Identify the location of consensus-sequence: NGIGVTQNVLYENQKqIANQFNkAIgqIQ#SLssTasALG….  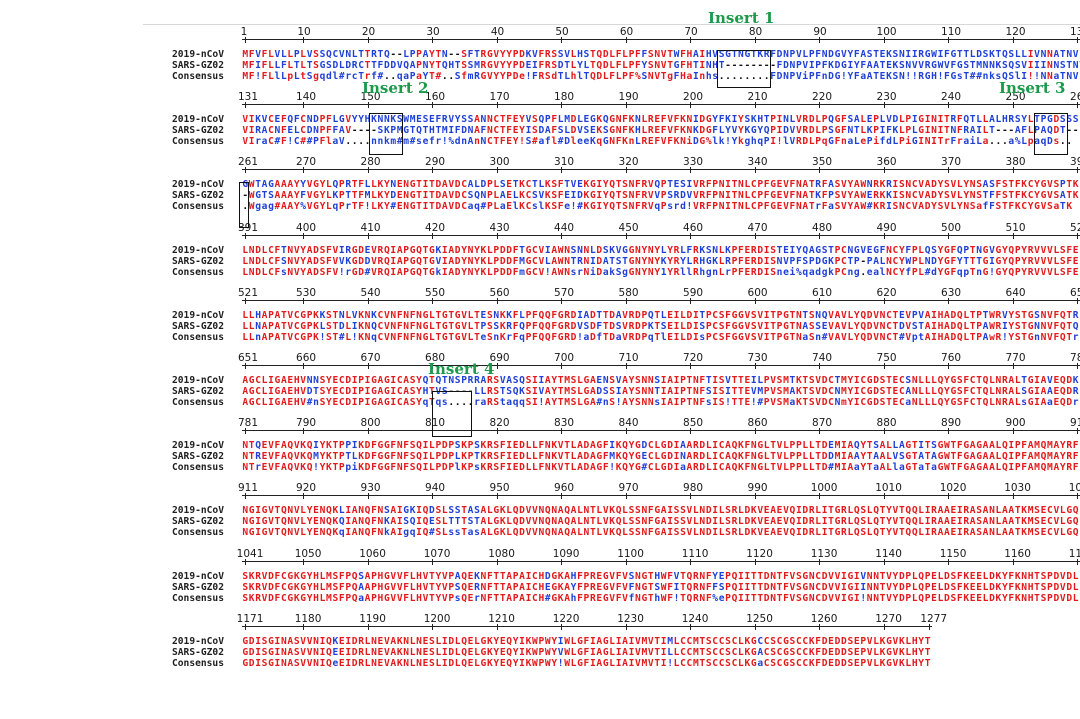
(660, 533).